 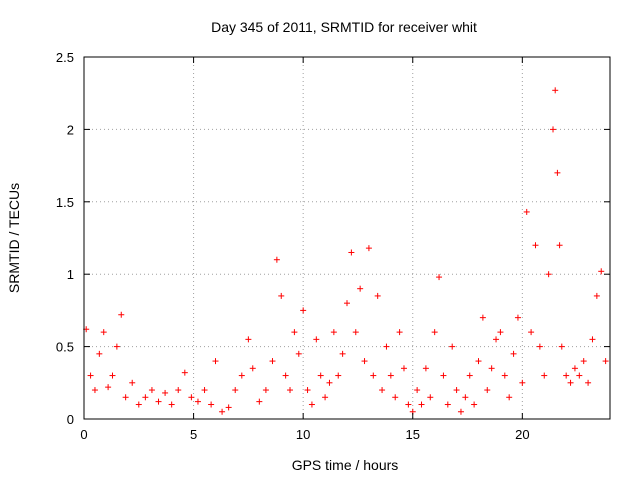 I want to click on y-tick-label: 0.5, so click(x=65, y=347).